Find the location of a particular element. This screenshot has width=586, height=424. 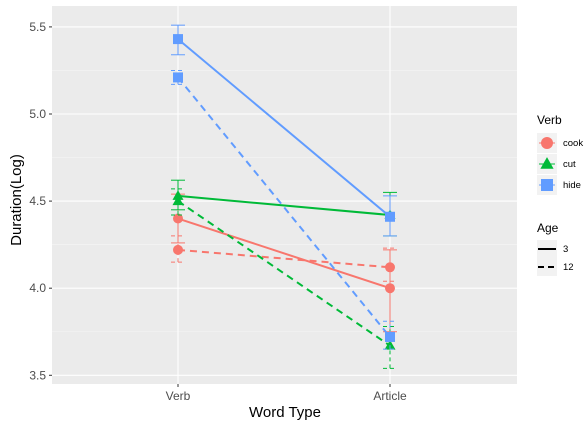

legend-item-age-3: 3 is located at coordinates (552, 249).